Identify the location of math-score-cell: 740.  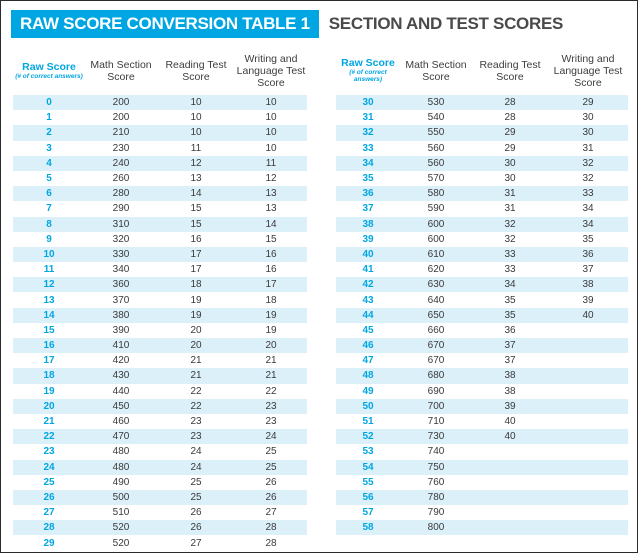
(436, 452).